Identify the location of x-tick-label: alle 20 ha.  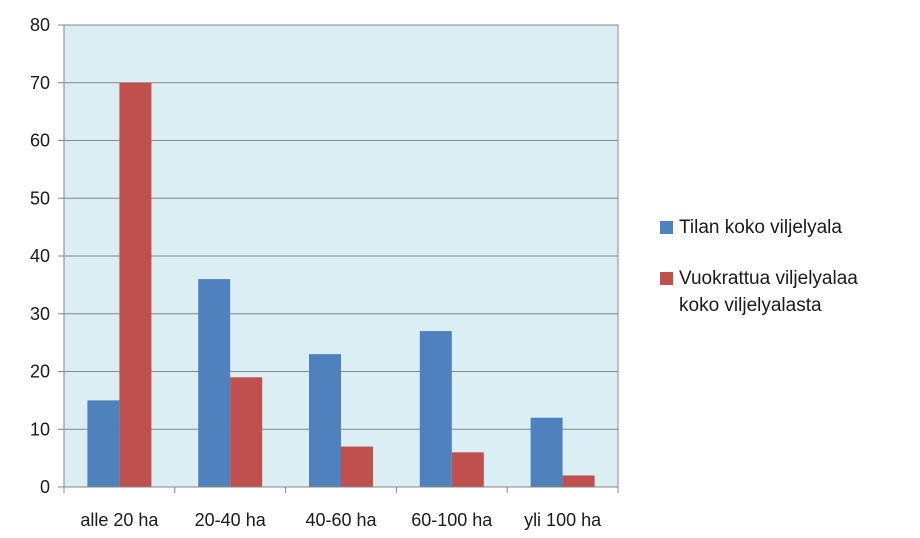
(119, 520).